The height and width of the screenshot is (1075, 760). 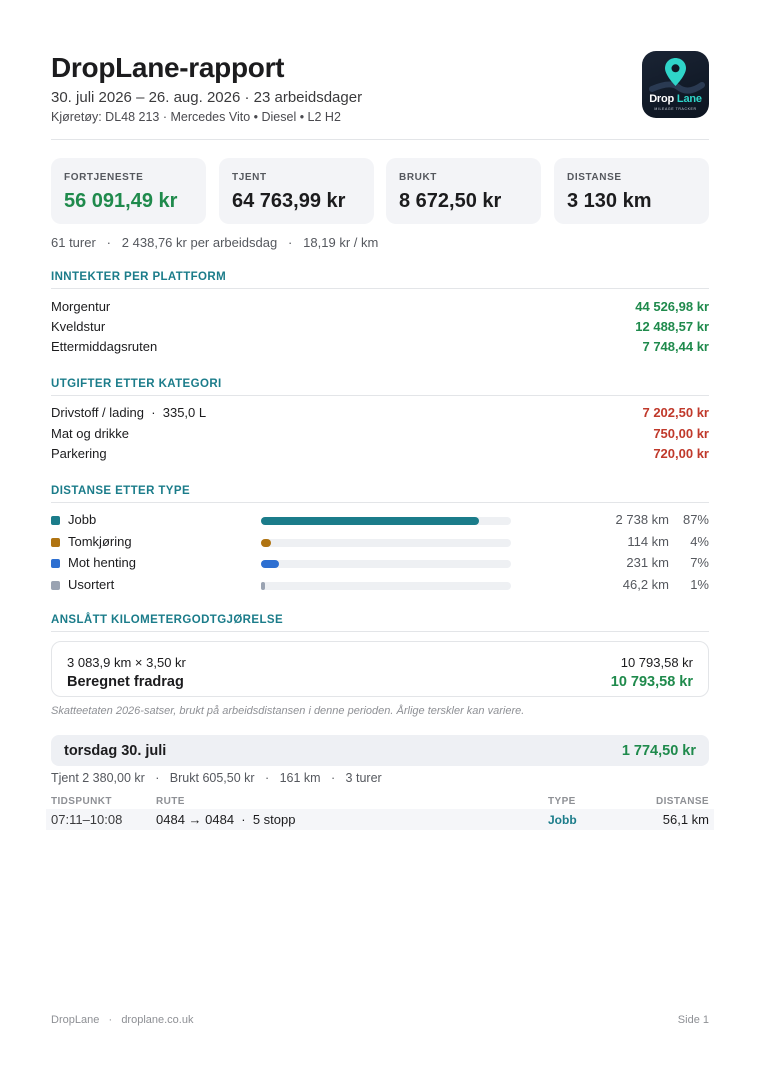 I want to click on footer-page-number: Side 1, so click(x=693, y=1020).